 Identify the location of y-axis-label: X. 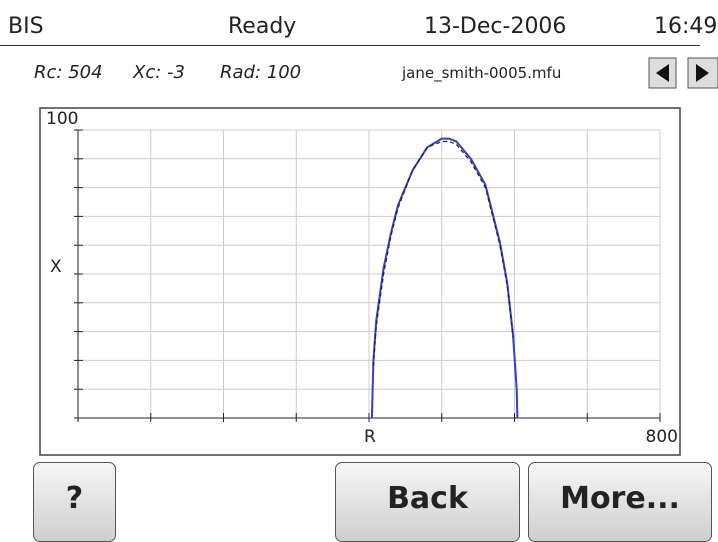
(56, 267).